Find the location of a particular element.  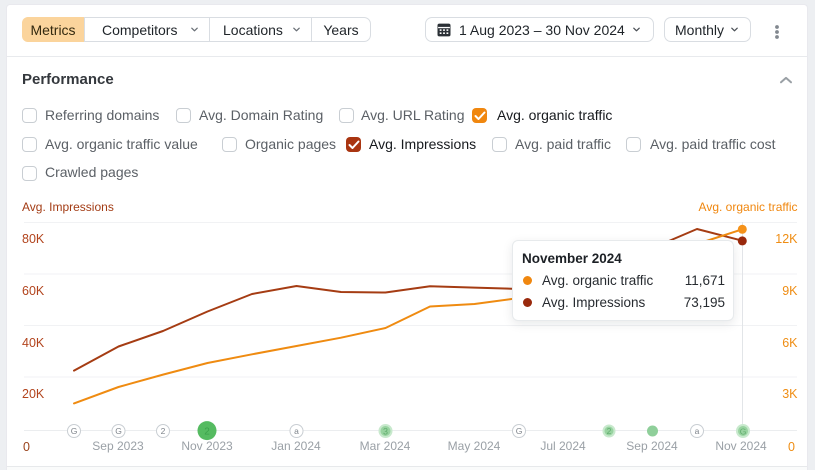

svg-text: 3 is located at coordinates (385, 432).